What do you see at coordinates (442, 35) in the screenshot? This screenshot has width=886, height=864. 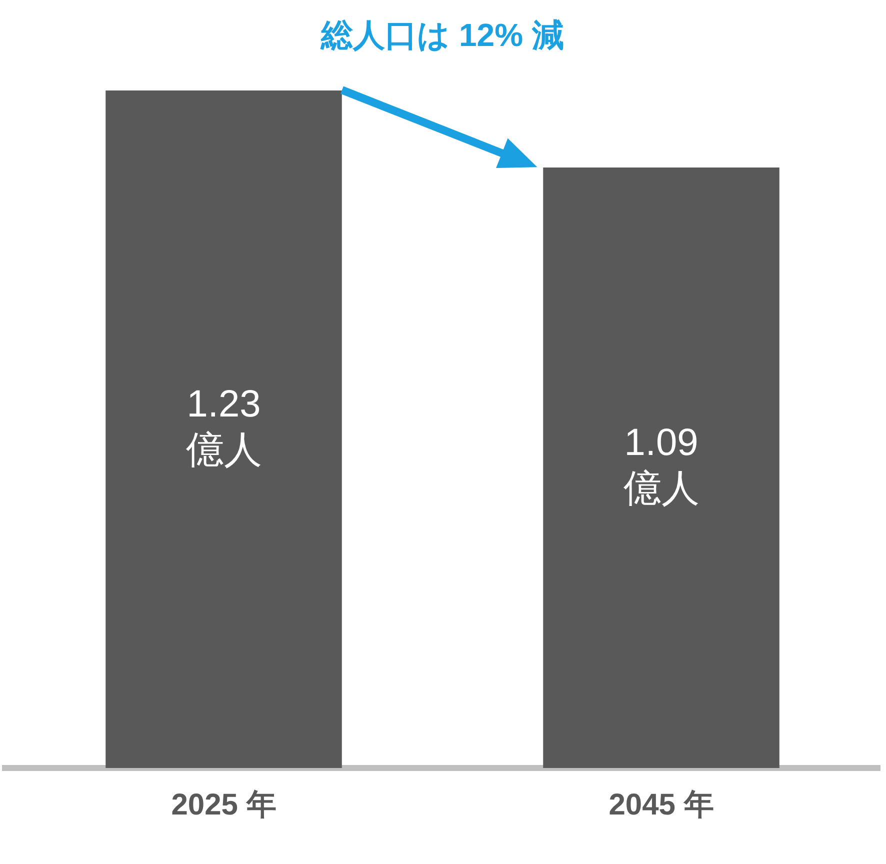 I see `chart-title: 総人口は 12% 減` at bounding box center [442, 35].